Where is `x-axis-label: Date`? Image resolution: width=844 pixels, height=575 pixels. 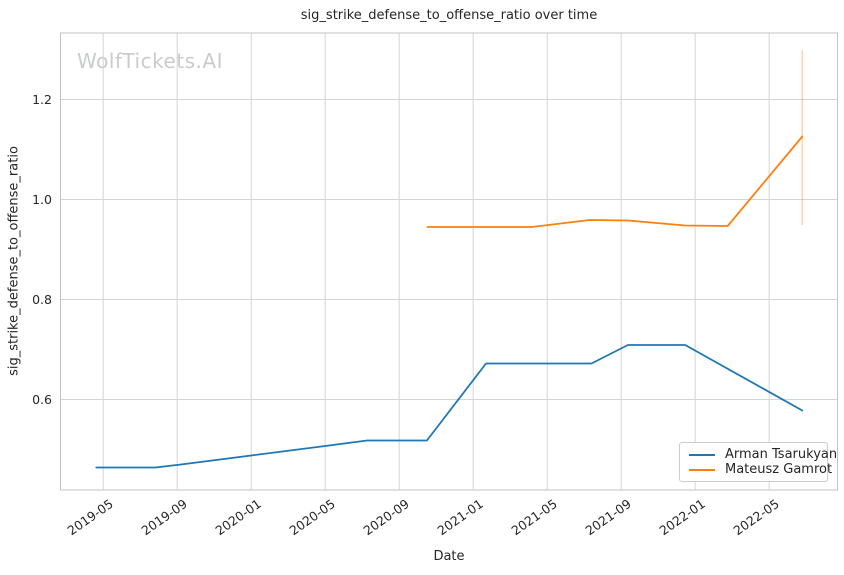
x-axis-label: Date is located at coordinates (449, 556).